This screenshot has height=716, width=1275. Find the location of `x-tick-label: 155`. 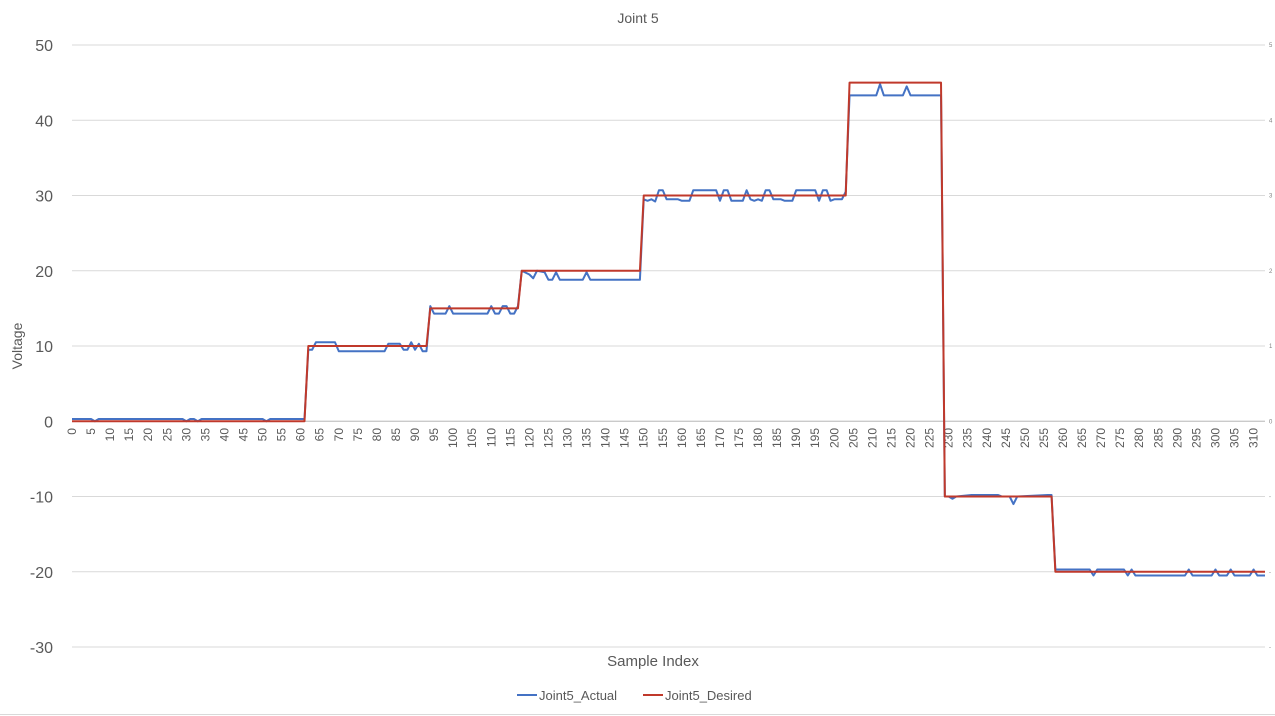

x-tick-label: 155 is located at coordinates (663, 438).